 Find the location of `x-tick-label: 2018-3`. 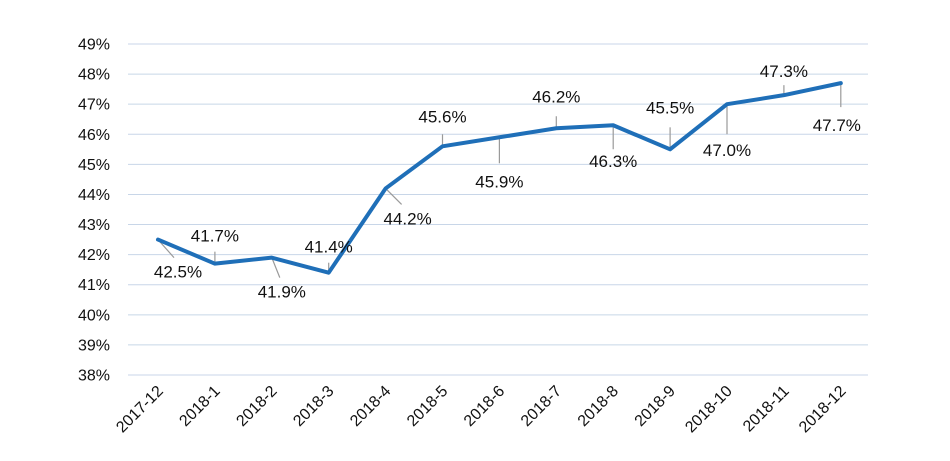

x-tick-label: 2018-3 is located at coordinates (313, 406).